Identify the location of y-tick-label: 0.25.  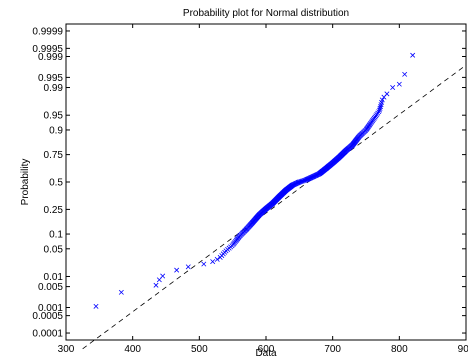
(54, 210).